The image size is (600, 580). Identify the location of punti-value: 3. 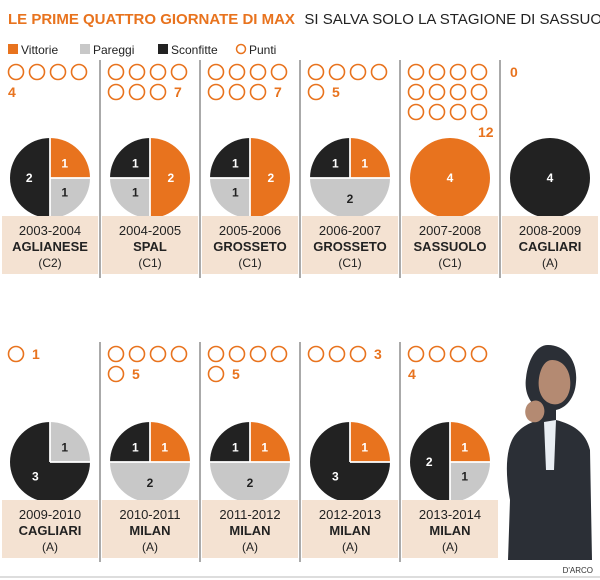
(378, 354).